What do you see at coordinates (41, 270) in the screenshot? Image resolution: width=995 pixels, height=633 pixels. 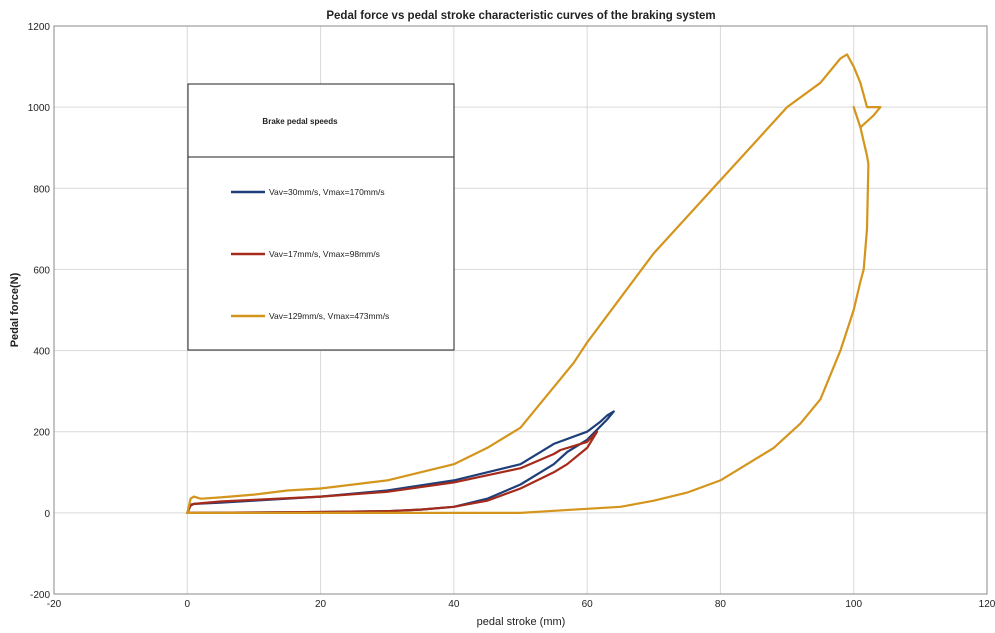 I see `y-tick-label: 600` at bounding box center [41, 270].